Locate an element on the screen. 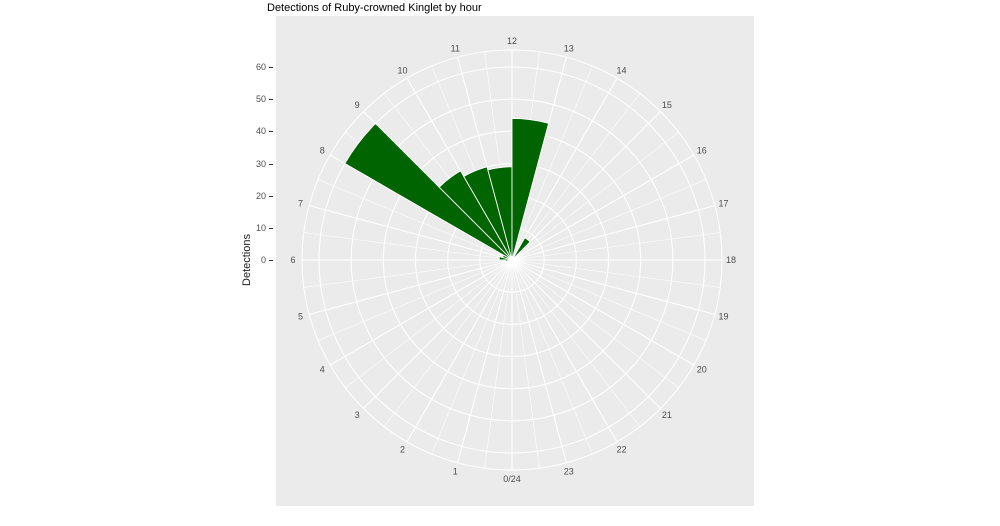 The height and width of the screenshot is (526, 1000). hour-label-0: 0/24 is located at coordinates (512, 479).